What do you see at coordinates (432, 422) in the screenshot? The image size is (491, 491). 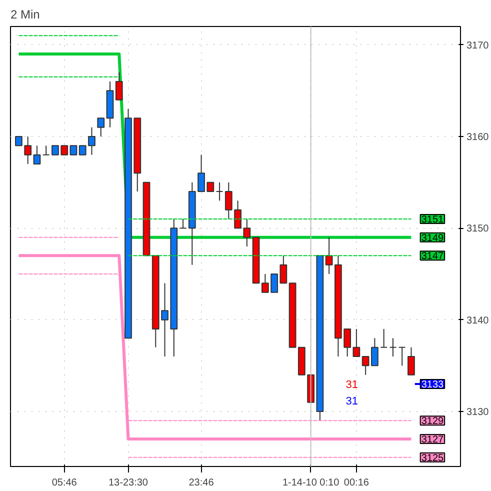 I see `data-label: 3129` at bounding box center [432, 422].